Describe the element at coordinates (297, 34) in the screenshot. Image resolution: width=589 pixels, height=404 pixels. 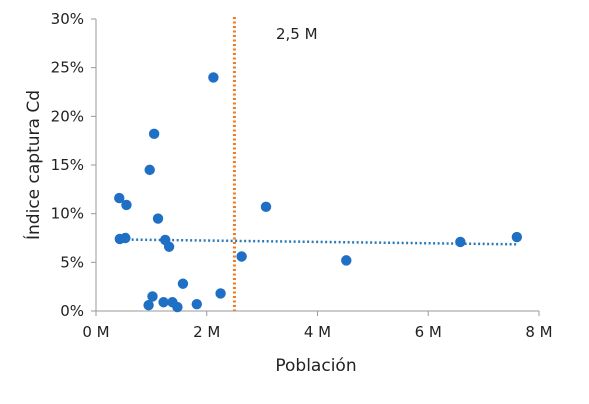
I see `reference-line-label: 2,5 M` at that location.